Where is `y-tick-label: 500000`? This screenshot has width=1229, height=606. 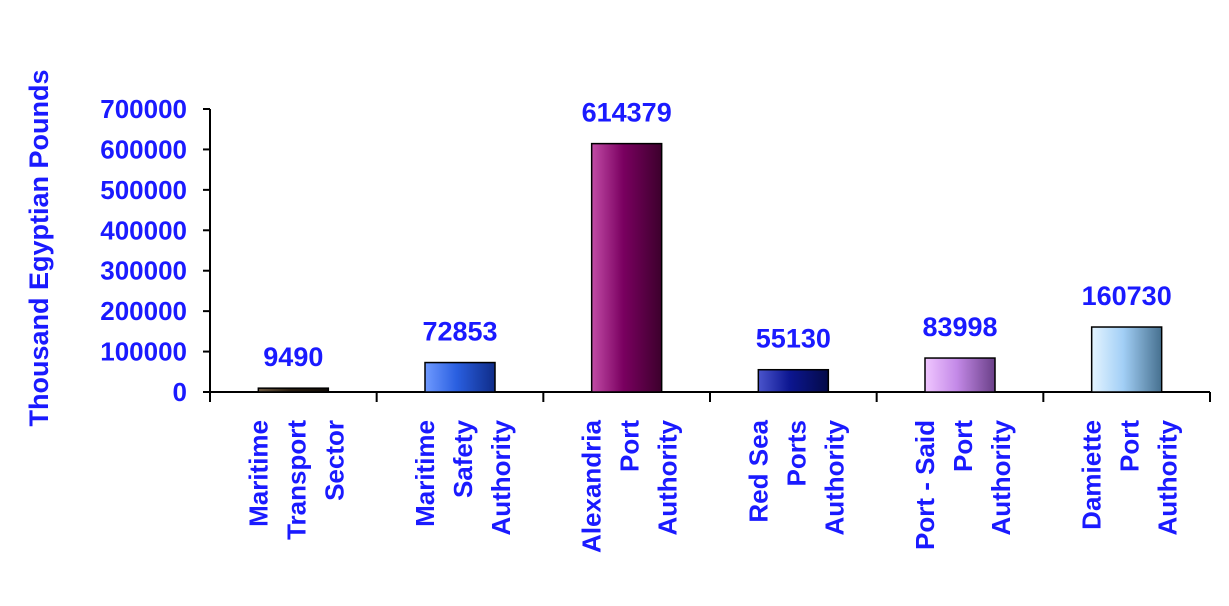 y-tick-label: 500000 is located at coordinates (143, 190).